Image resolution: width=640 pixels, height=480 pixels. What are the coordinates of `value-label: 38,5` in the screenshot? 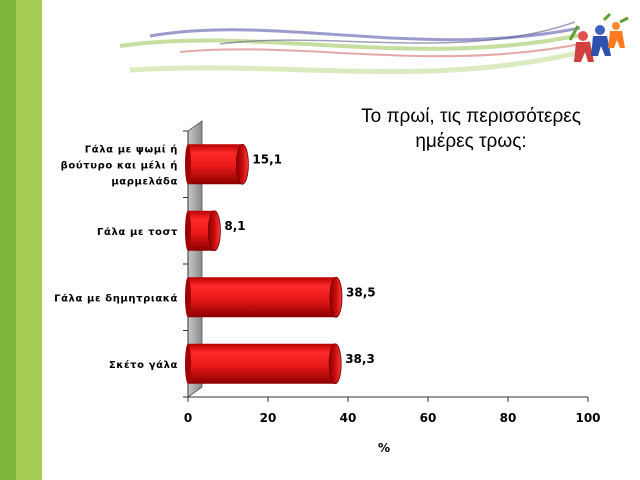 It's located at (361, 292).